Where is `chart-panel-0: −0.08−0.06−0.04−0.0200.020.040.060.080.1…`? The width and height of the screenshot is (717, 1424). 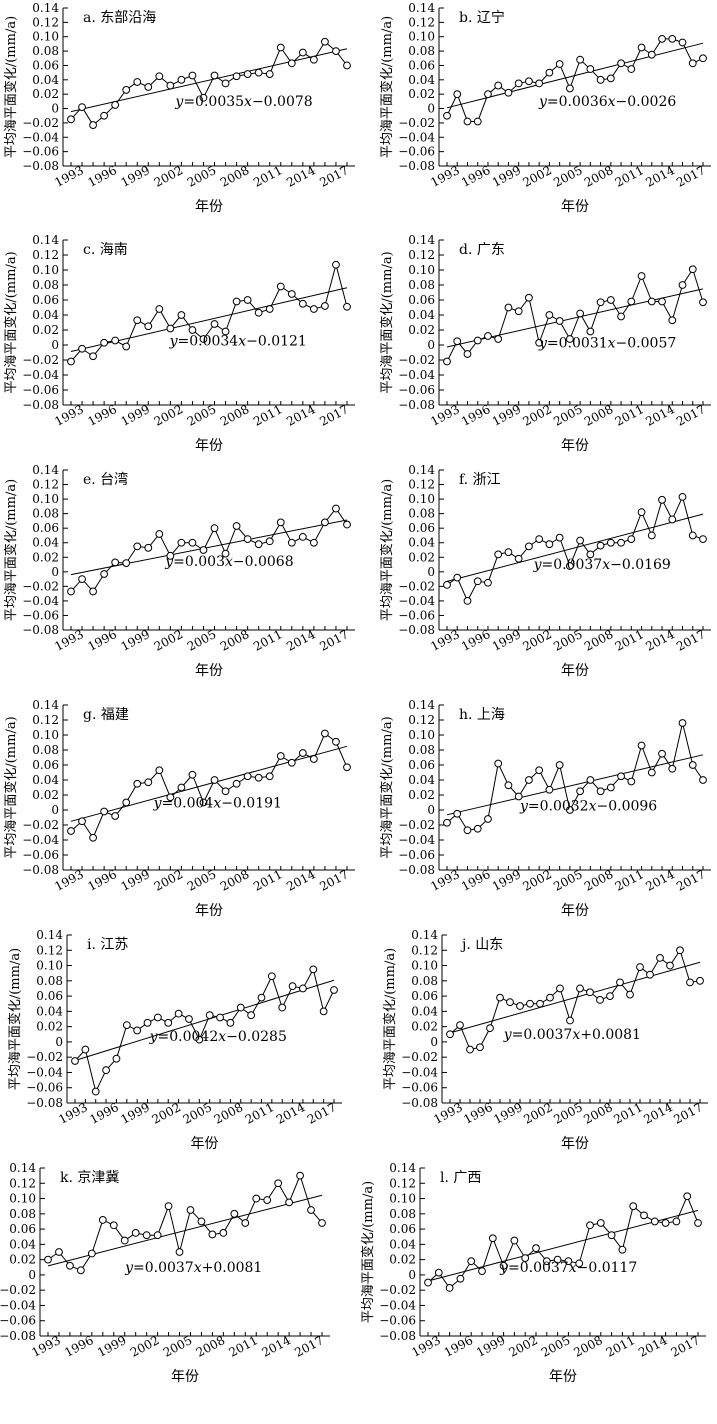 chart-panel-0: −0.08−0.06−0.04−0.0200.020.040.060.080.1… is located at coordinates (179, 108).